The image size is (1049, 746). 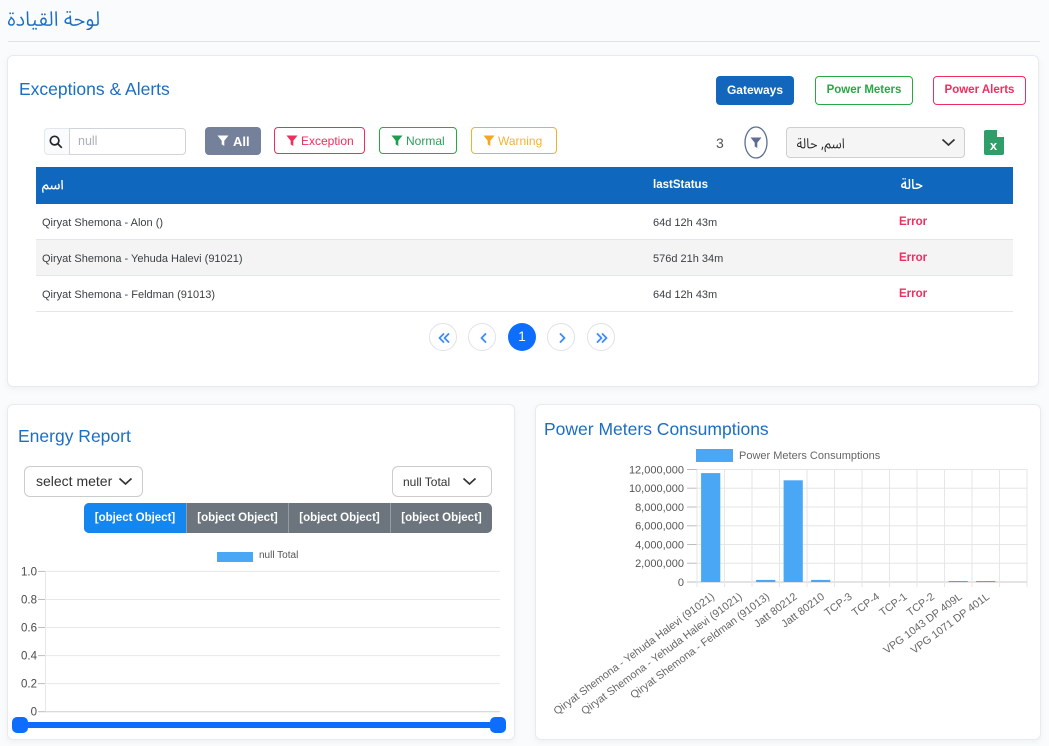 I want to click on svg-text: 1.0, so click(x=29, y=572).